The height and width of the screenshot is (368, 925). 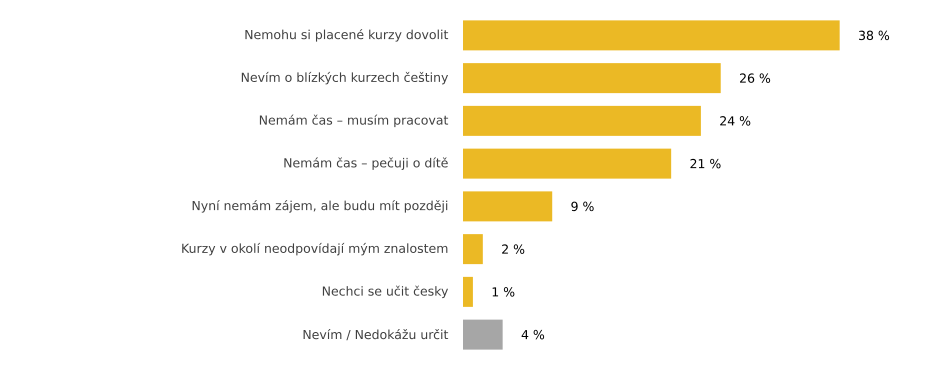 I want to click on data-label: 9 %, so click(x=582, y=207).